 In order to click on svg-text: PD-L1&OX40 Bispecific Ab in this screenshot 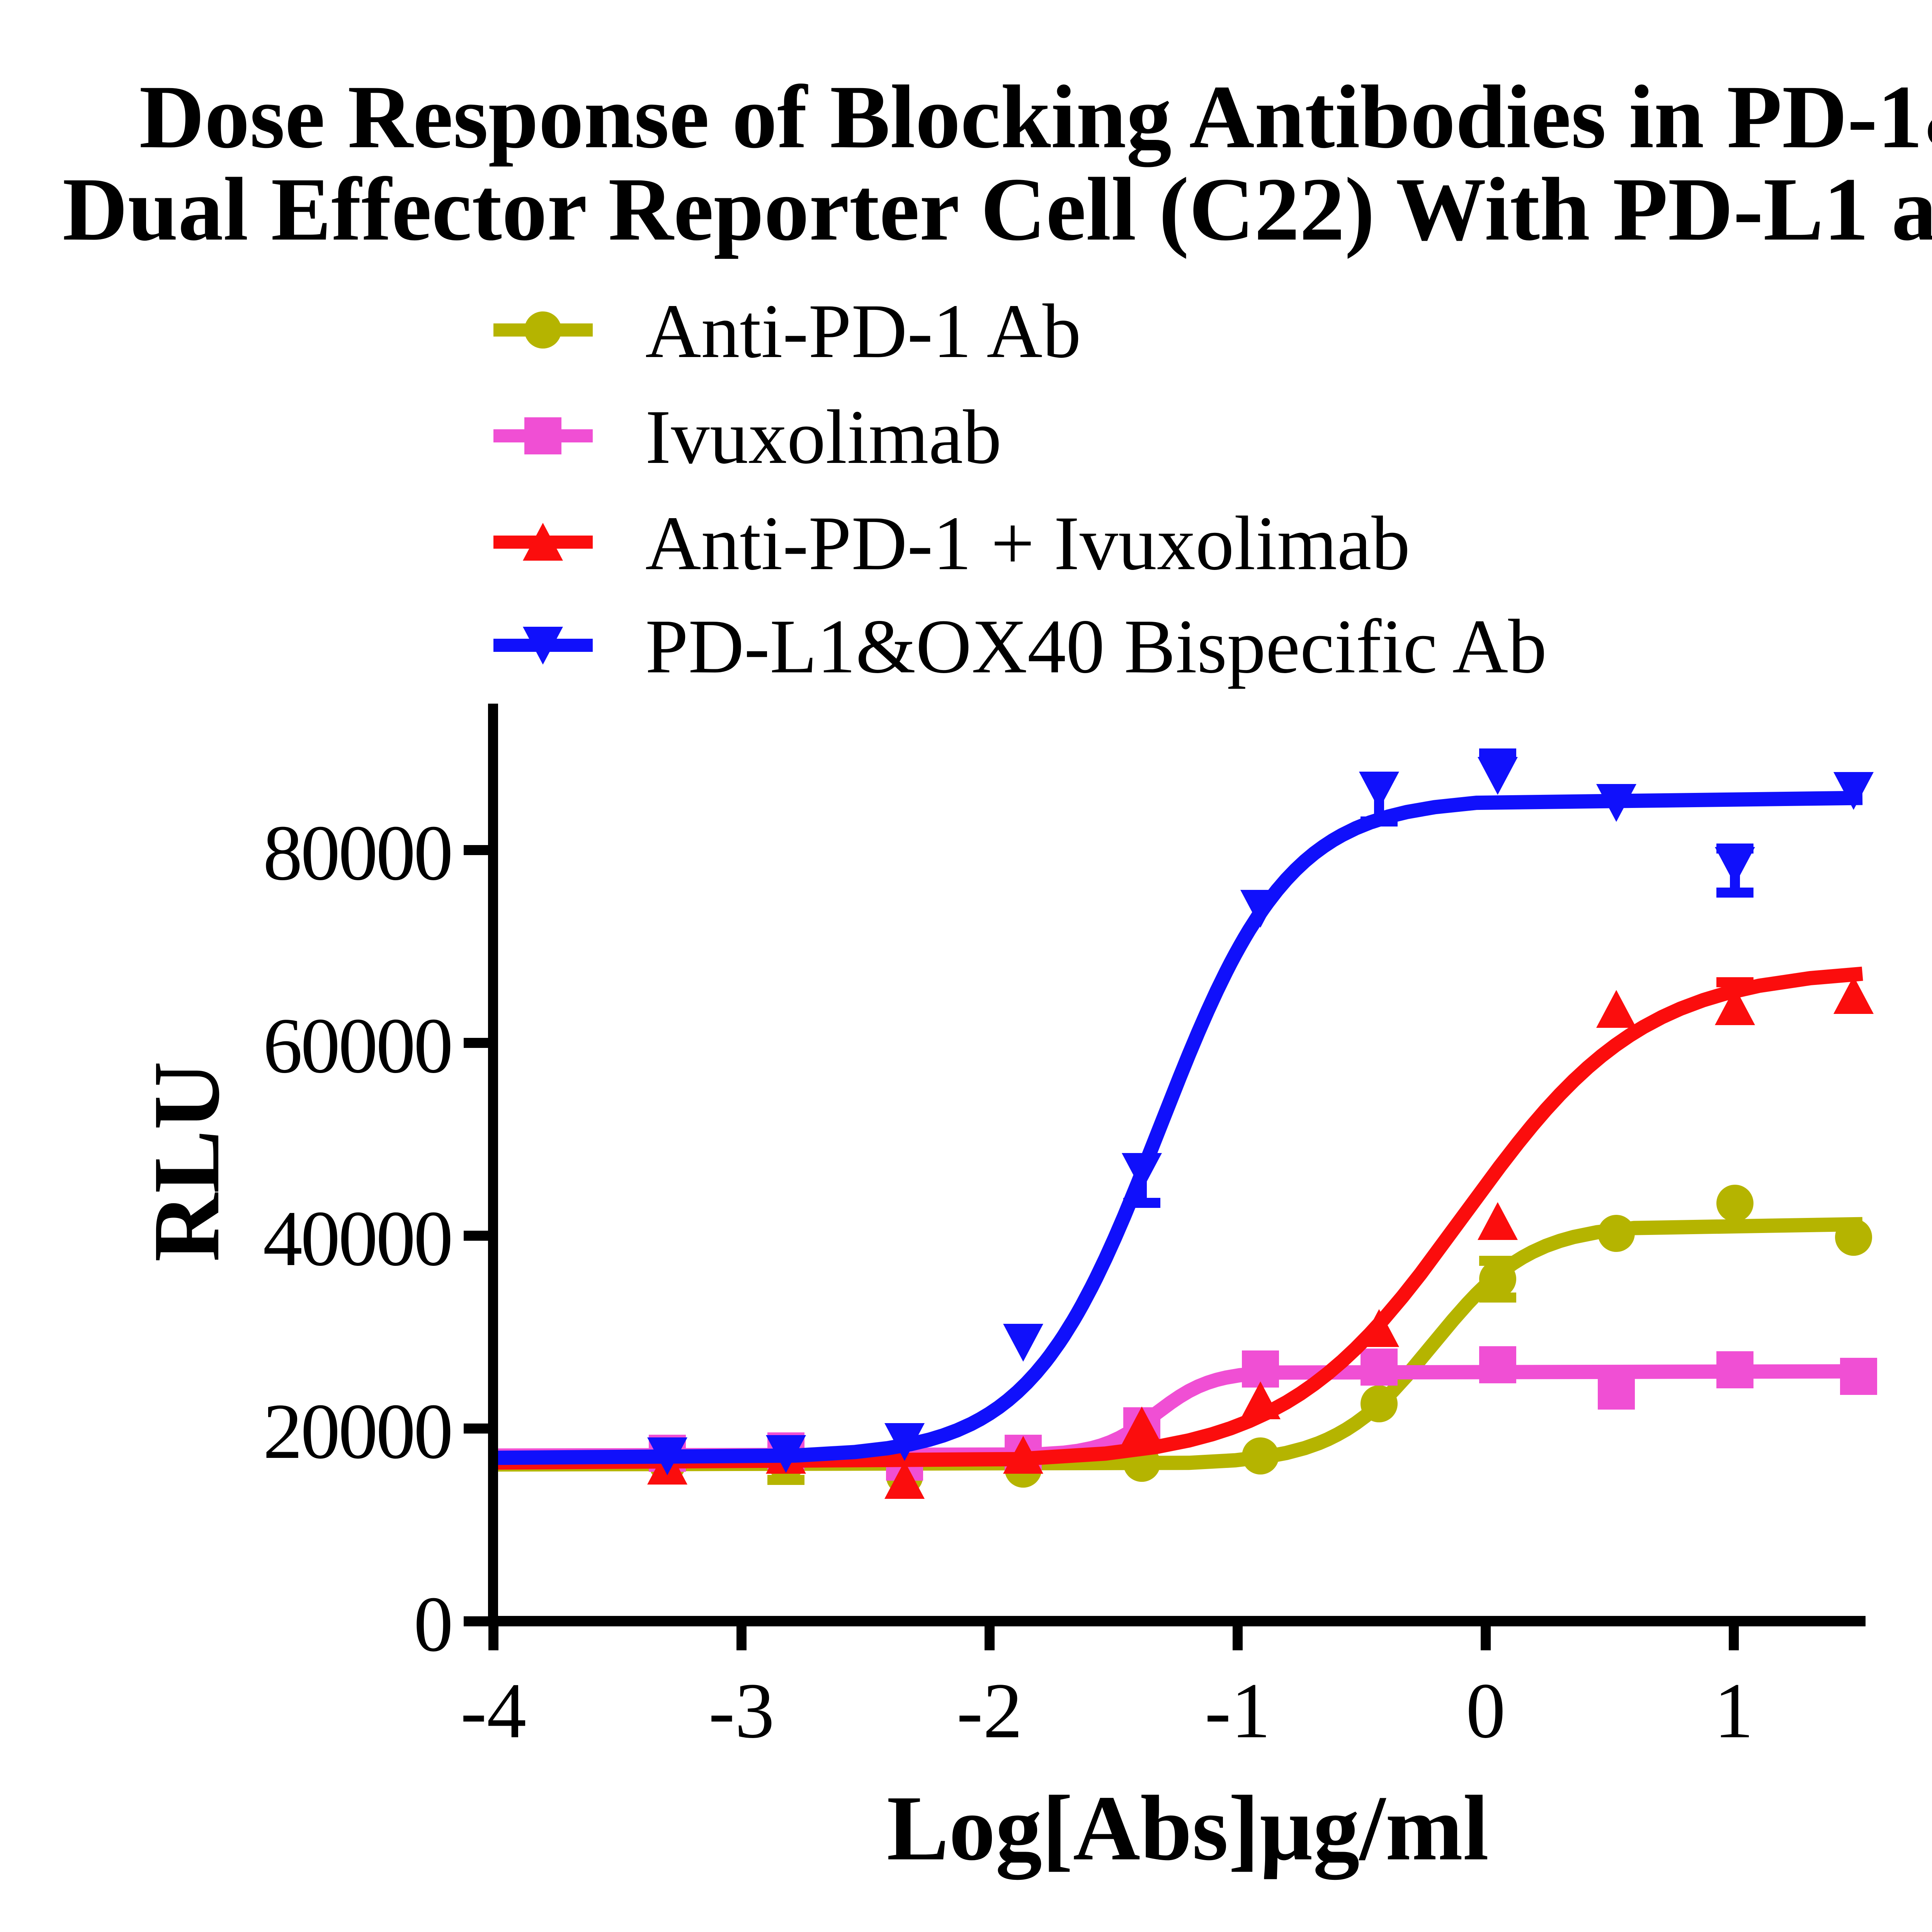, I will do `click(1096, 646)`.